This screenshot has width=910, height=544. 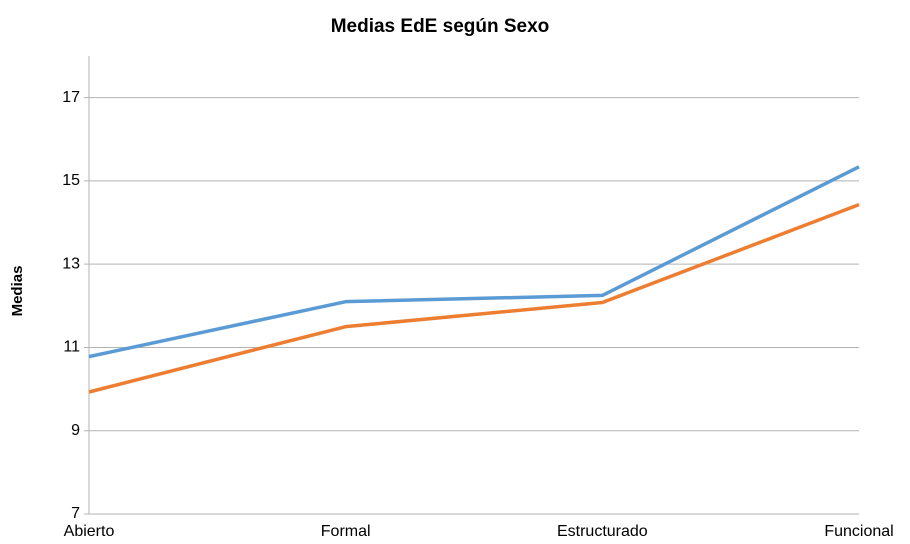 I want to click on y-tick-label: 11, so click(x=71, y=347).